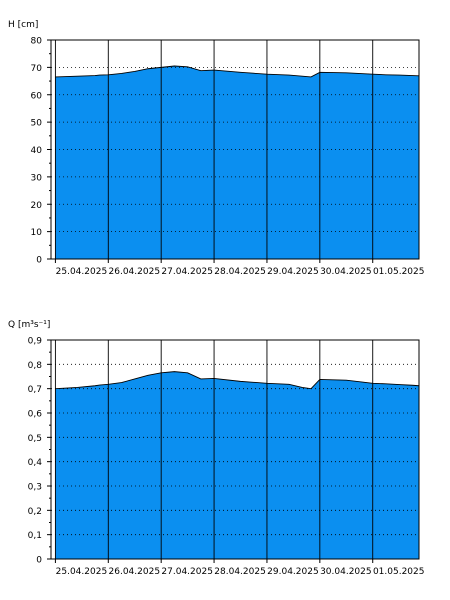 The width and height of the screenshot is (450, 600). Describe the element at coordinates (23, 25) in the screenshot. I see `y-axis-label: H [cm]` at that location.